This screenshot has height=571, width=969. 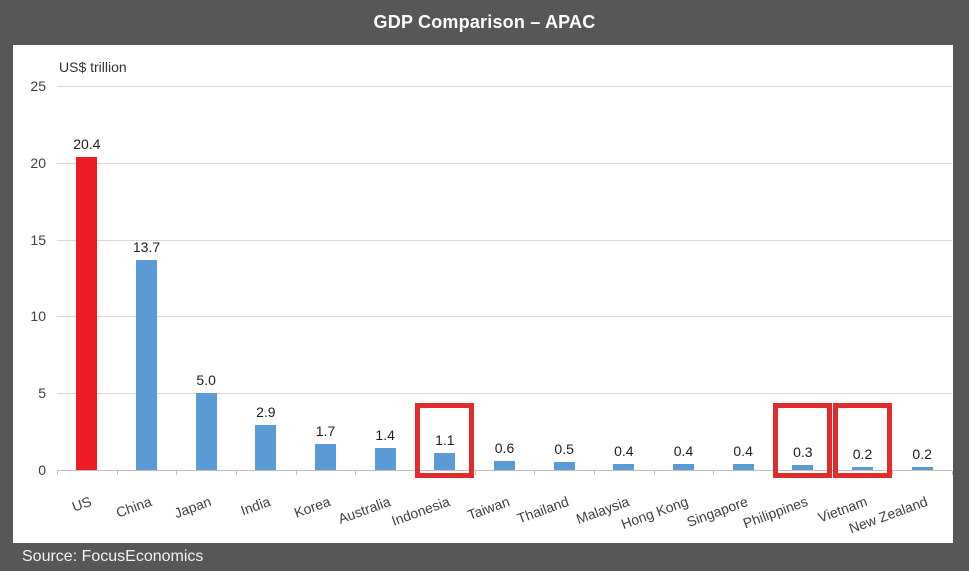 What do you see at coordinates (192, 507) in the screenshot?
I see `x-axis-label-japan: Japan` at bounding box center [192, 507].